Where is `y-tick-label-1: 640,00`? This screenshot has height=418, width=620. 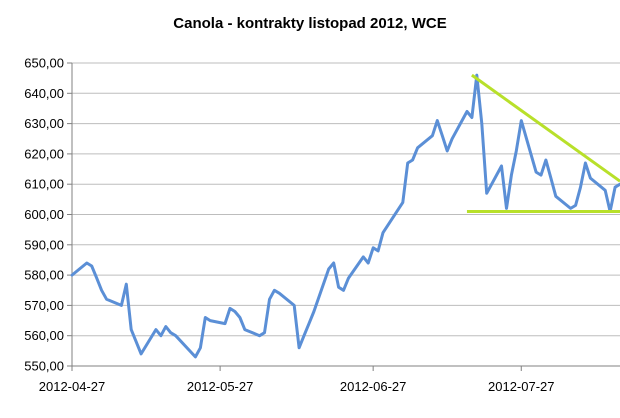 y-tick-label-1: 640,00 is located at coordinates (44, 93).